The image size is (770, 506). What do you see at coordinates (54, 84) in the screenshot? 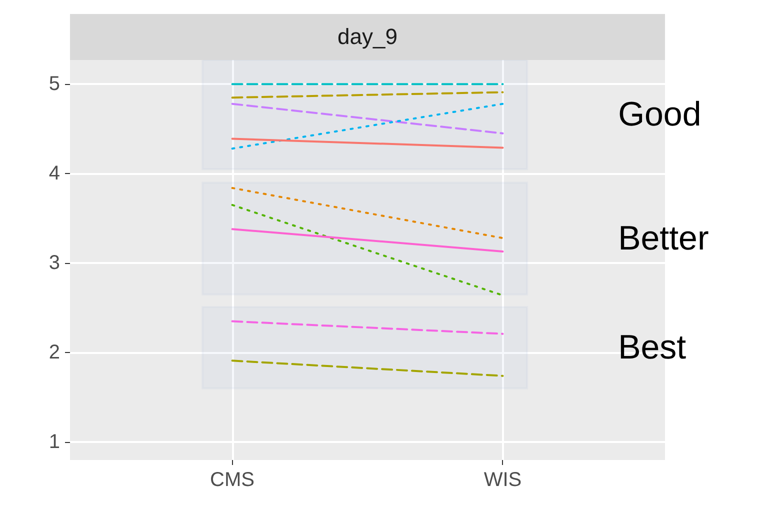
I see `y-tick-label: 5` at bounding box center [54, 84].